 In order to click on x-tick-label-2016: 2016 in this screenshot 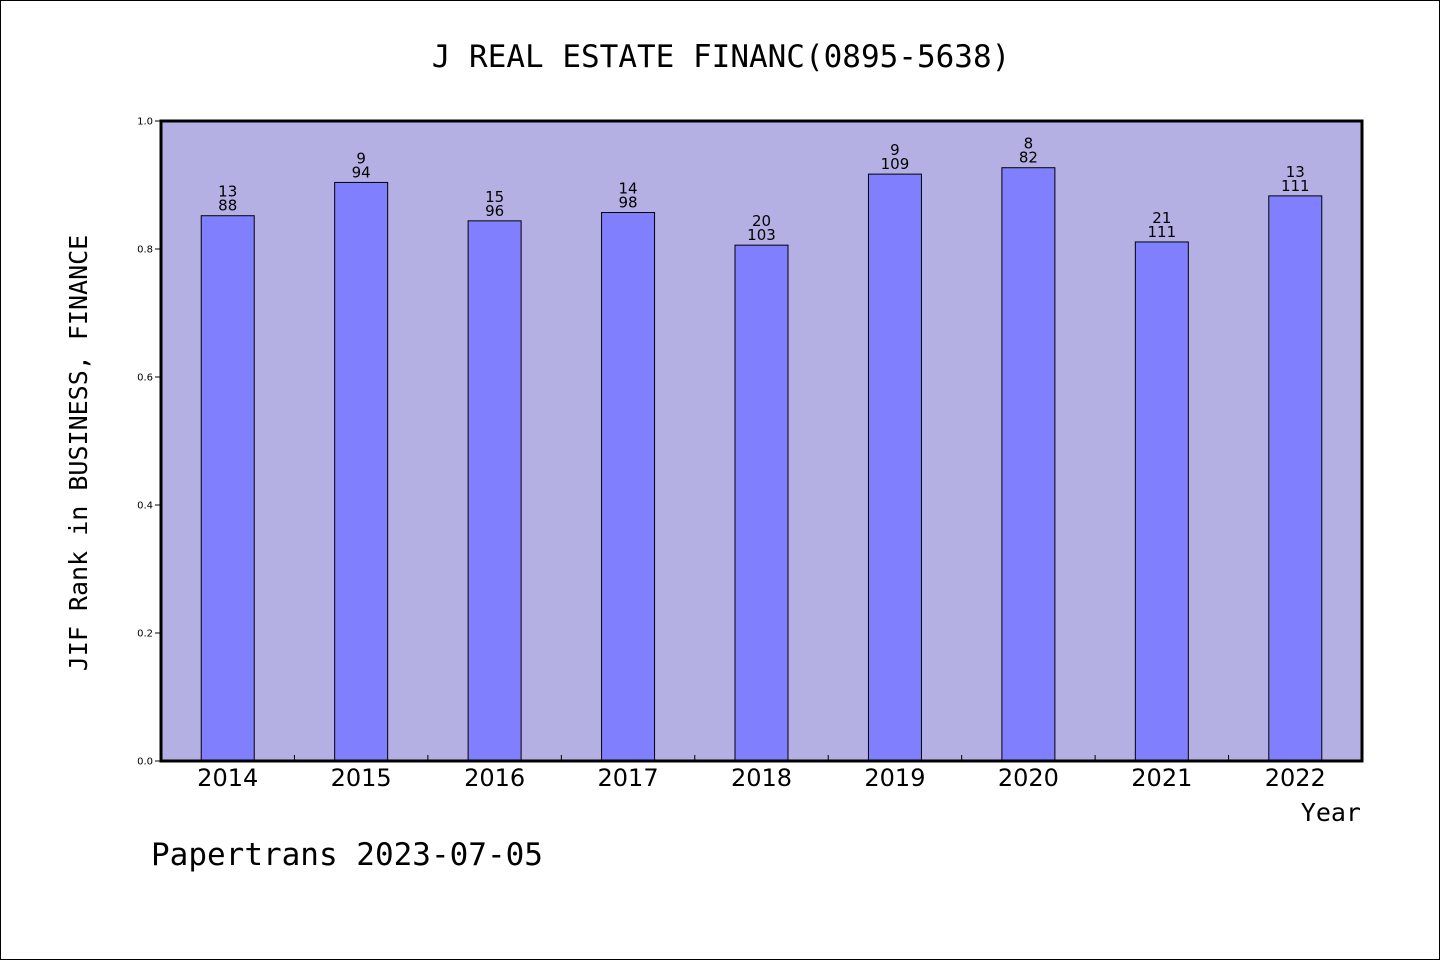, I will do `click(494, 778)`.